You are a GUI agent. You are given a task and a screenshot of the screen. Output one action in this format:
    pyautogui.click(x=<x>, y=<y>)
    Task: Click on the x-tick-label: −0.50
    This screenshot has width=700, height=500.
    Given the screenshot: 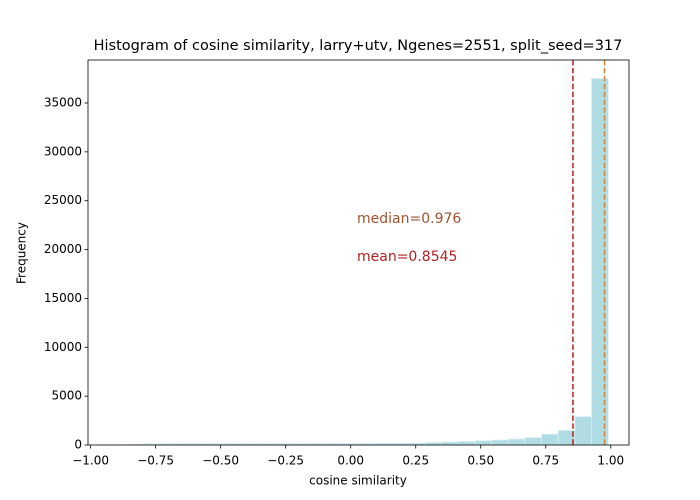 What is the action you would take?
    pyautogui.click(x=220, y=461)
    